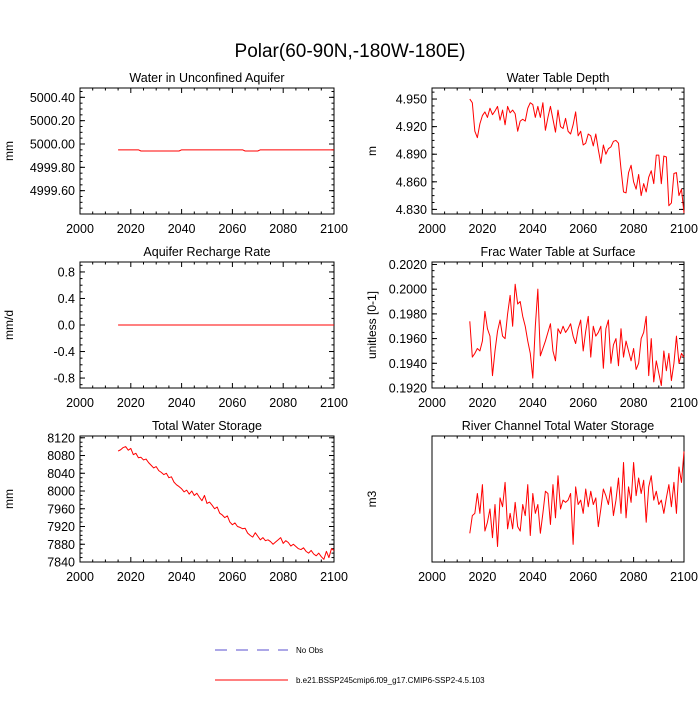 The height and width of the screenshot is (705, 700). I want to click on y-tick-label: 0.4, so click(66, 299).